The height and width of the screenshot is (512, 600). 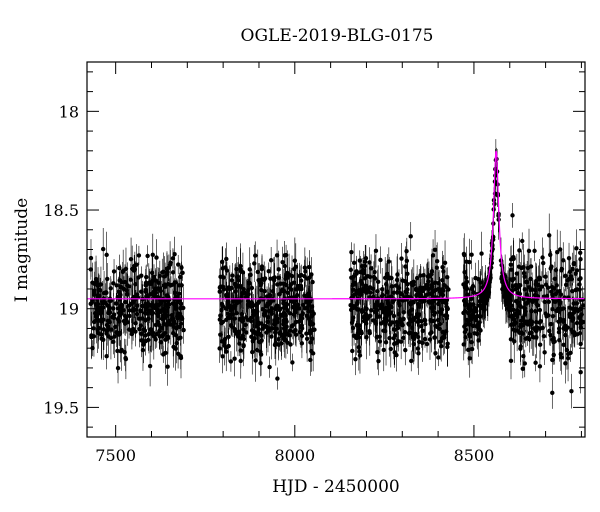 What do you see at coordinates (69, 111) in the screenshot?
I see `y-tick-label: 18` at bounding box center [69, 111].